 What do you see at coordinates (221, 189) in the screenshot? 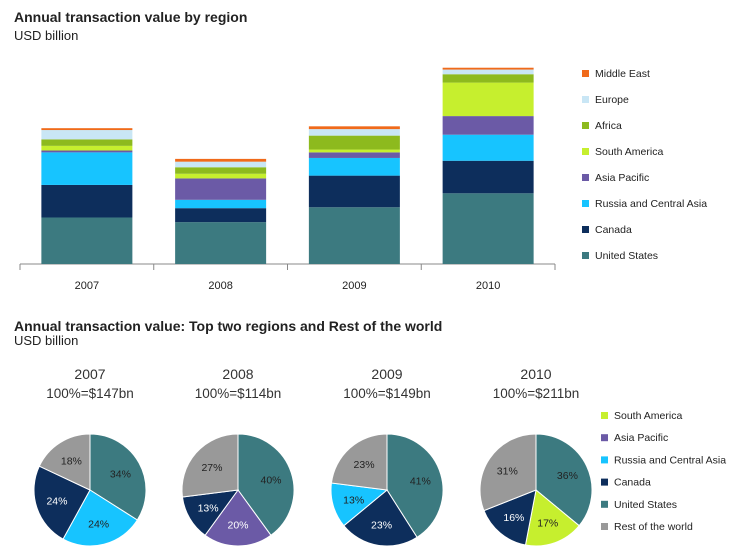
I see `bar-2008-asia-pacific` at bounding box center [221, 189].